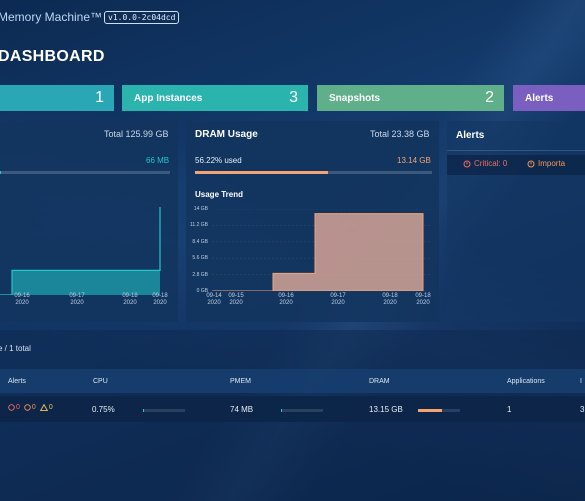  I want to click on dram-used-value: 13.14 GB, so click(414, 160).